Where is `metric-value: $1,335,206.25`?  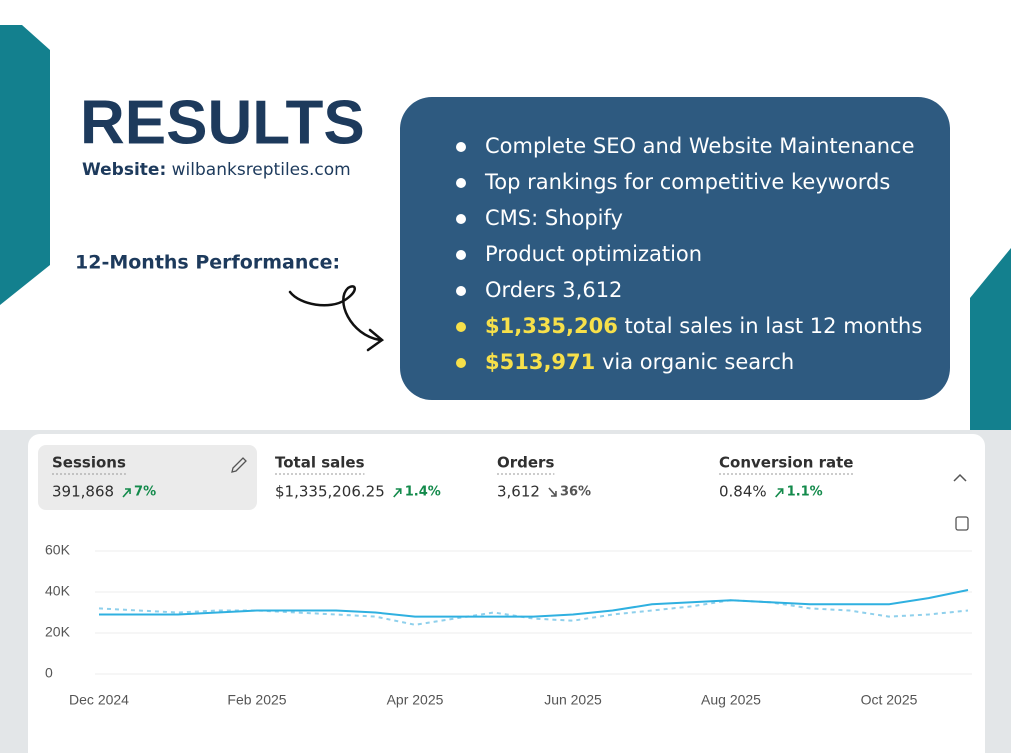
metric-value: $1,335,206.25 is located at coordinates (330, 492).